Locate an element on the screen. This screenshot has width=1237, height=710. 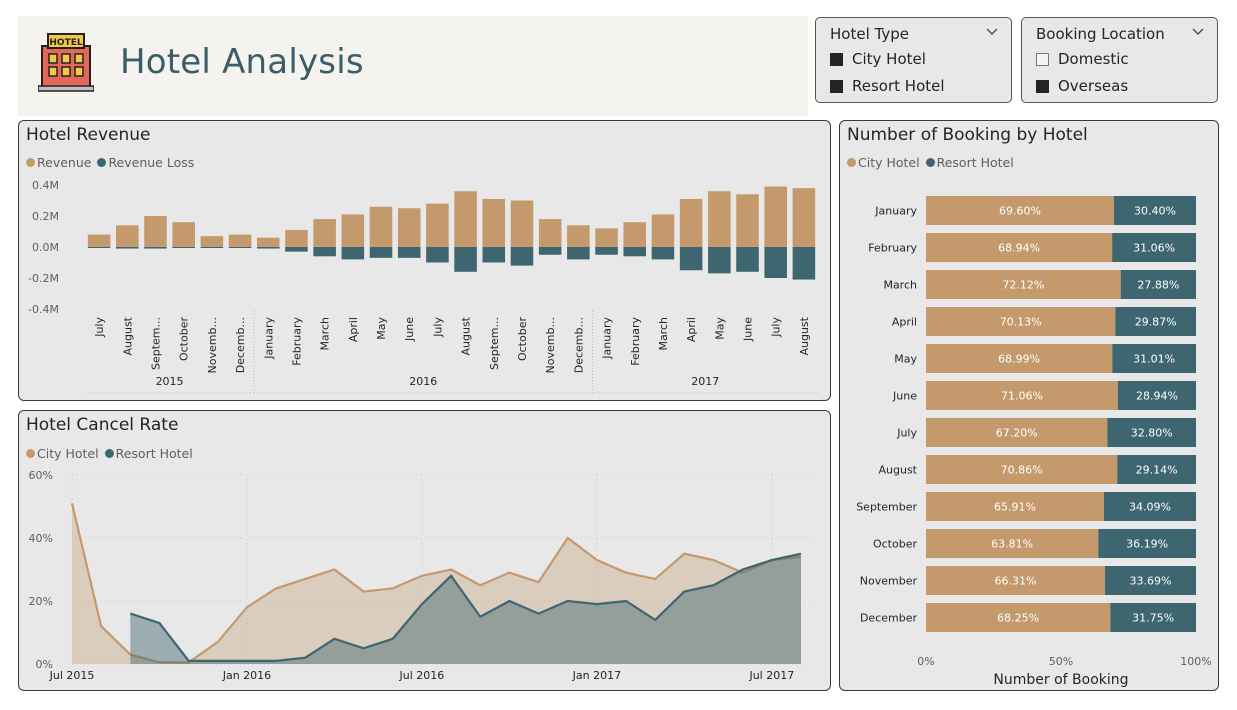
hotel-type-slicer: Hotel Type City Hotel Resort Hotel is located at coordinates (913, 60).